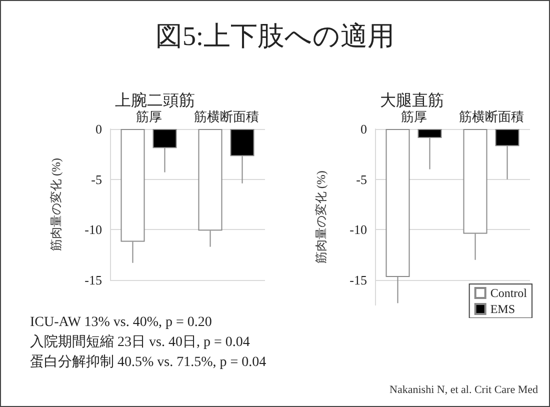 Image resolution: width=550 pixels, height=407 pixels. Describe the element at coordinates (121, 323) in the screenshot. I see `text: ICU-AW 13% vs. 40%, p = 0.20` at that location.